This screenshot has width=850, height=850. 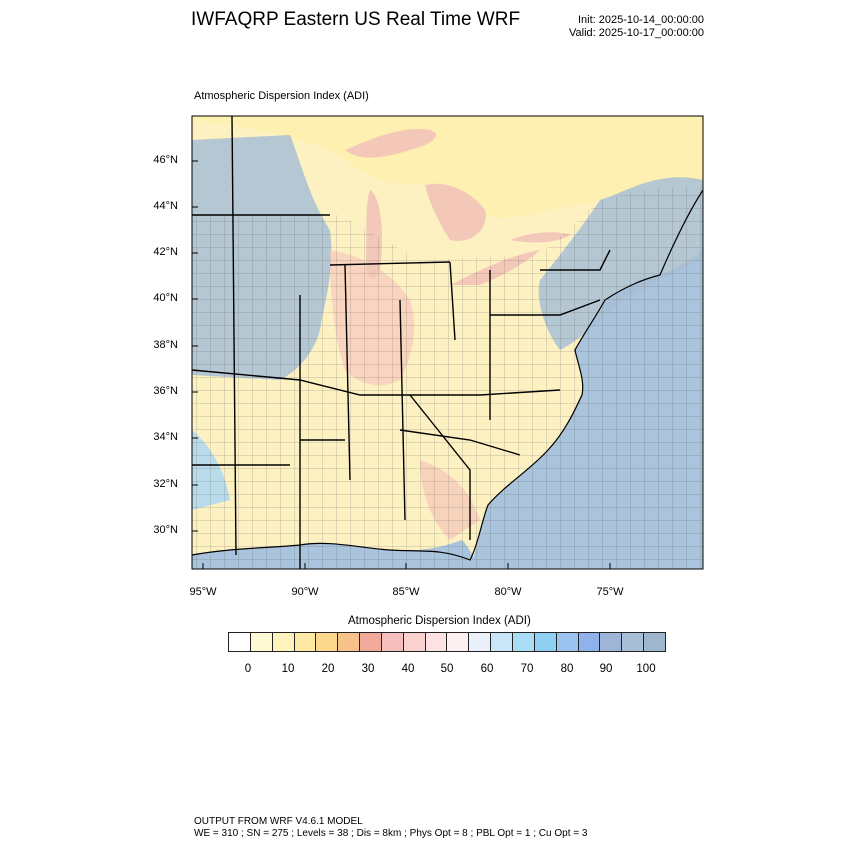 What do you see at coordinates (165, 252) in the screenshot?
I see `lat-label: 42°N` at bounding box center [165, 252].